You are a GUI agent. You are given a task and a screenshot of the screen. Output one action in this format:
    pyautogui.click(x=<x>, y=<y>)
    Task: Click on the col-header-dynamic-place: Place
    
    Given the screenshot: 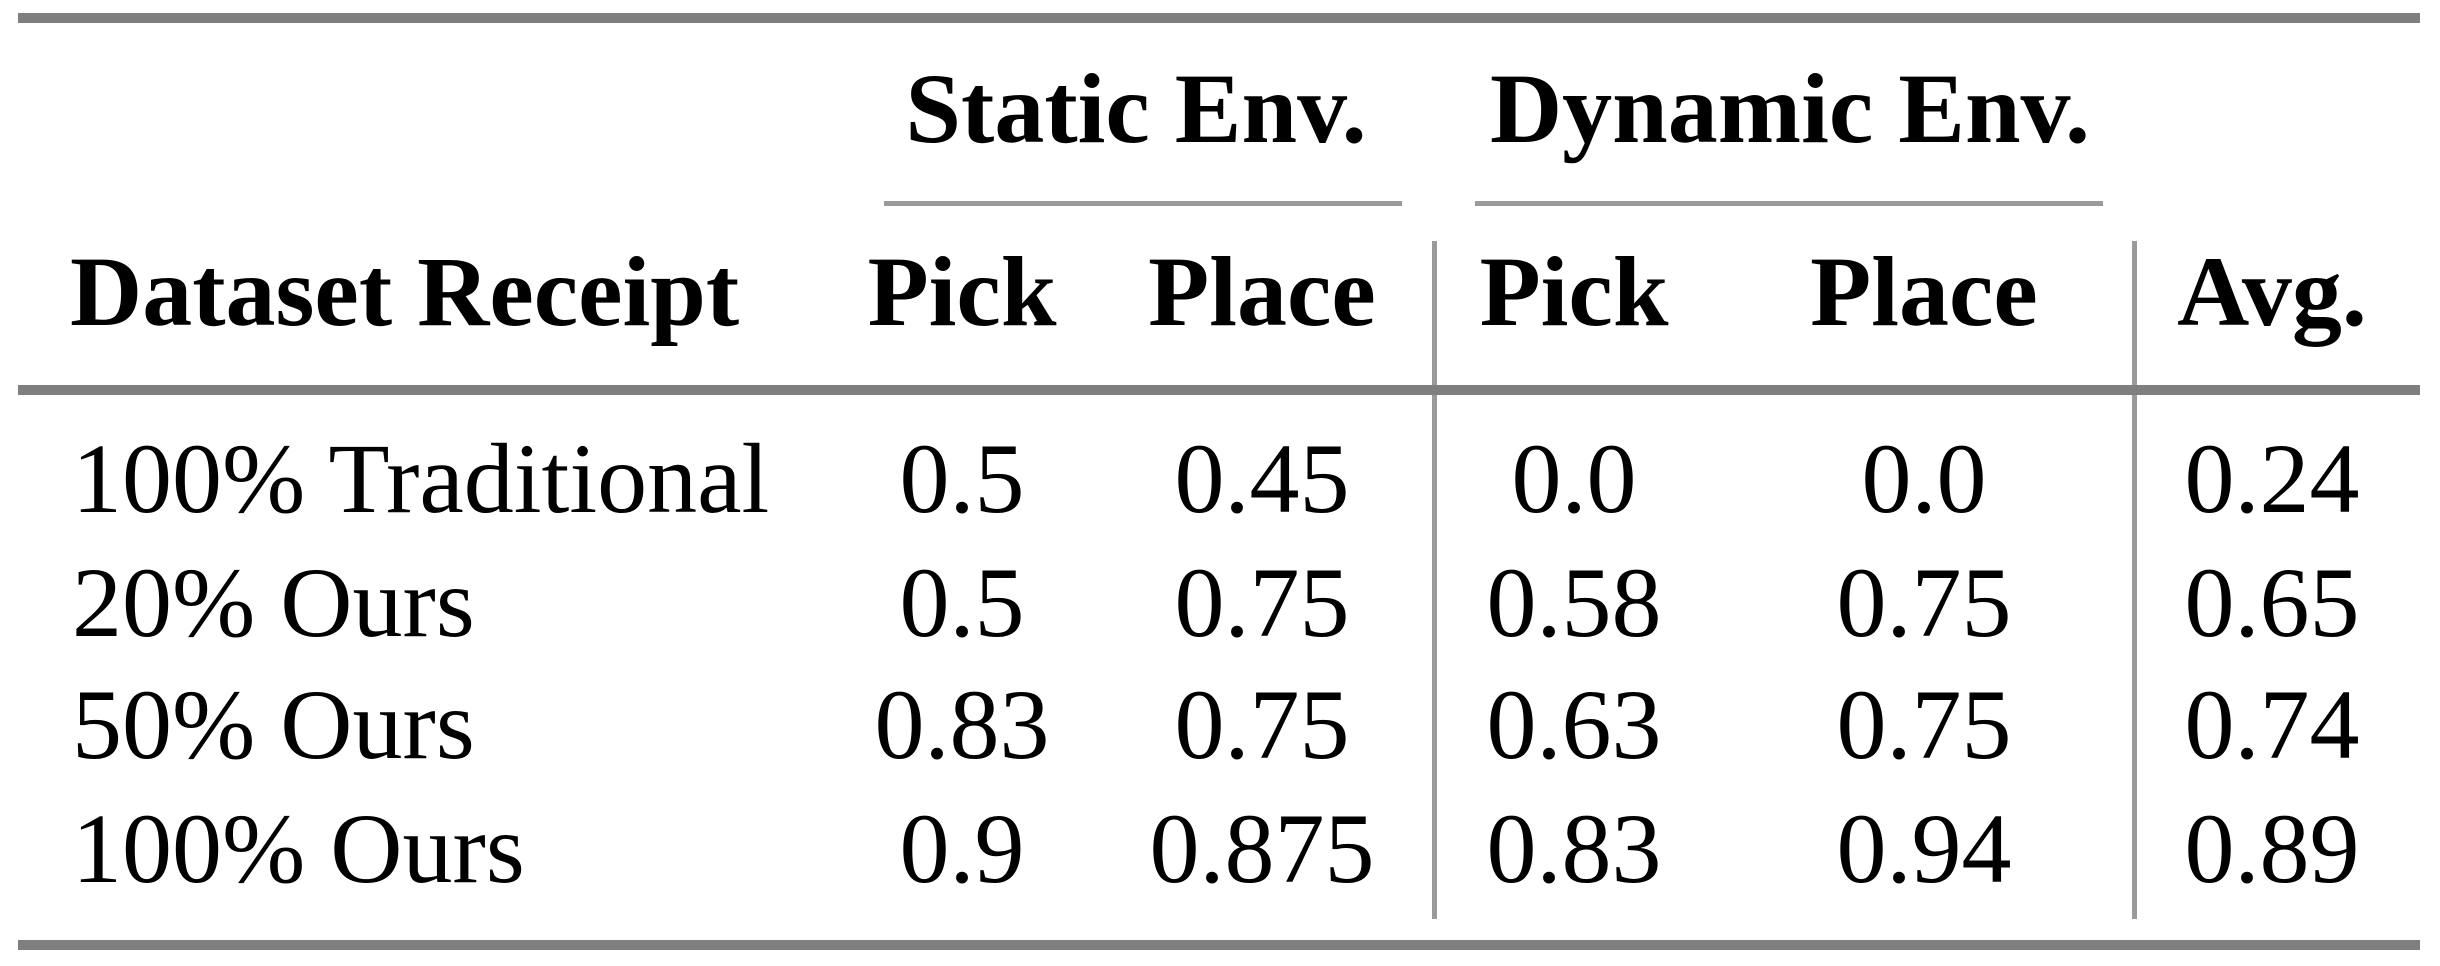 What is the action you would take?
    pyautogui.click(x=1924, y=291)
    